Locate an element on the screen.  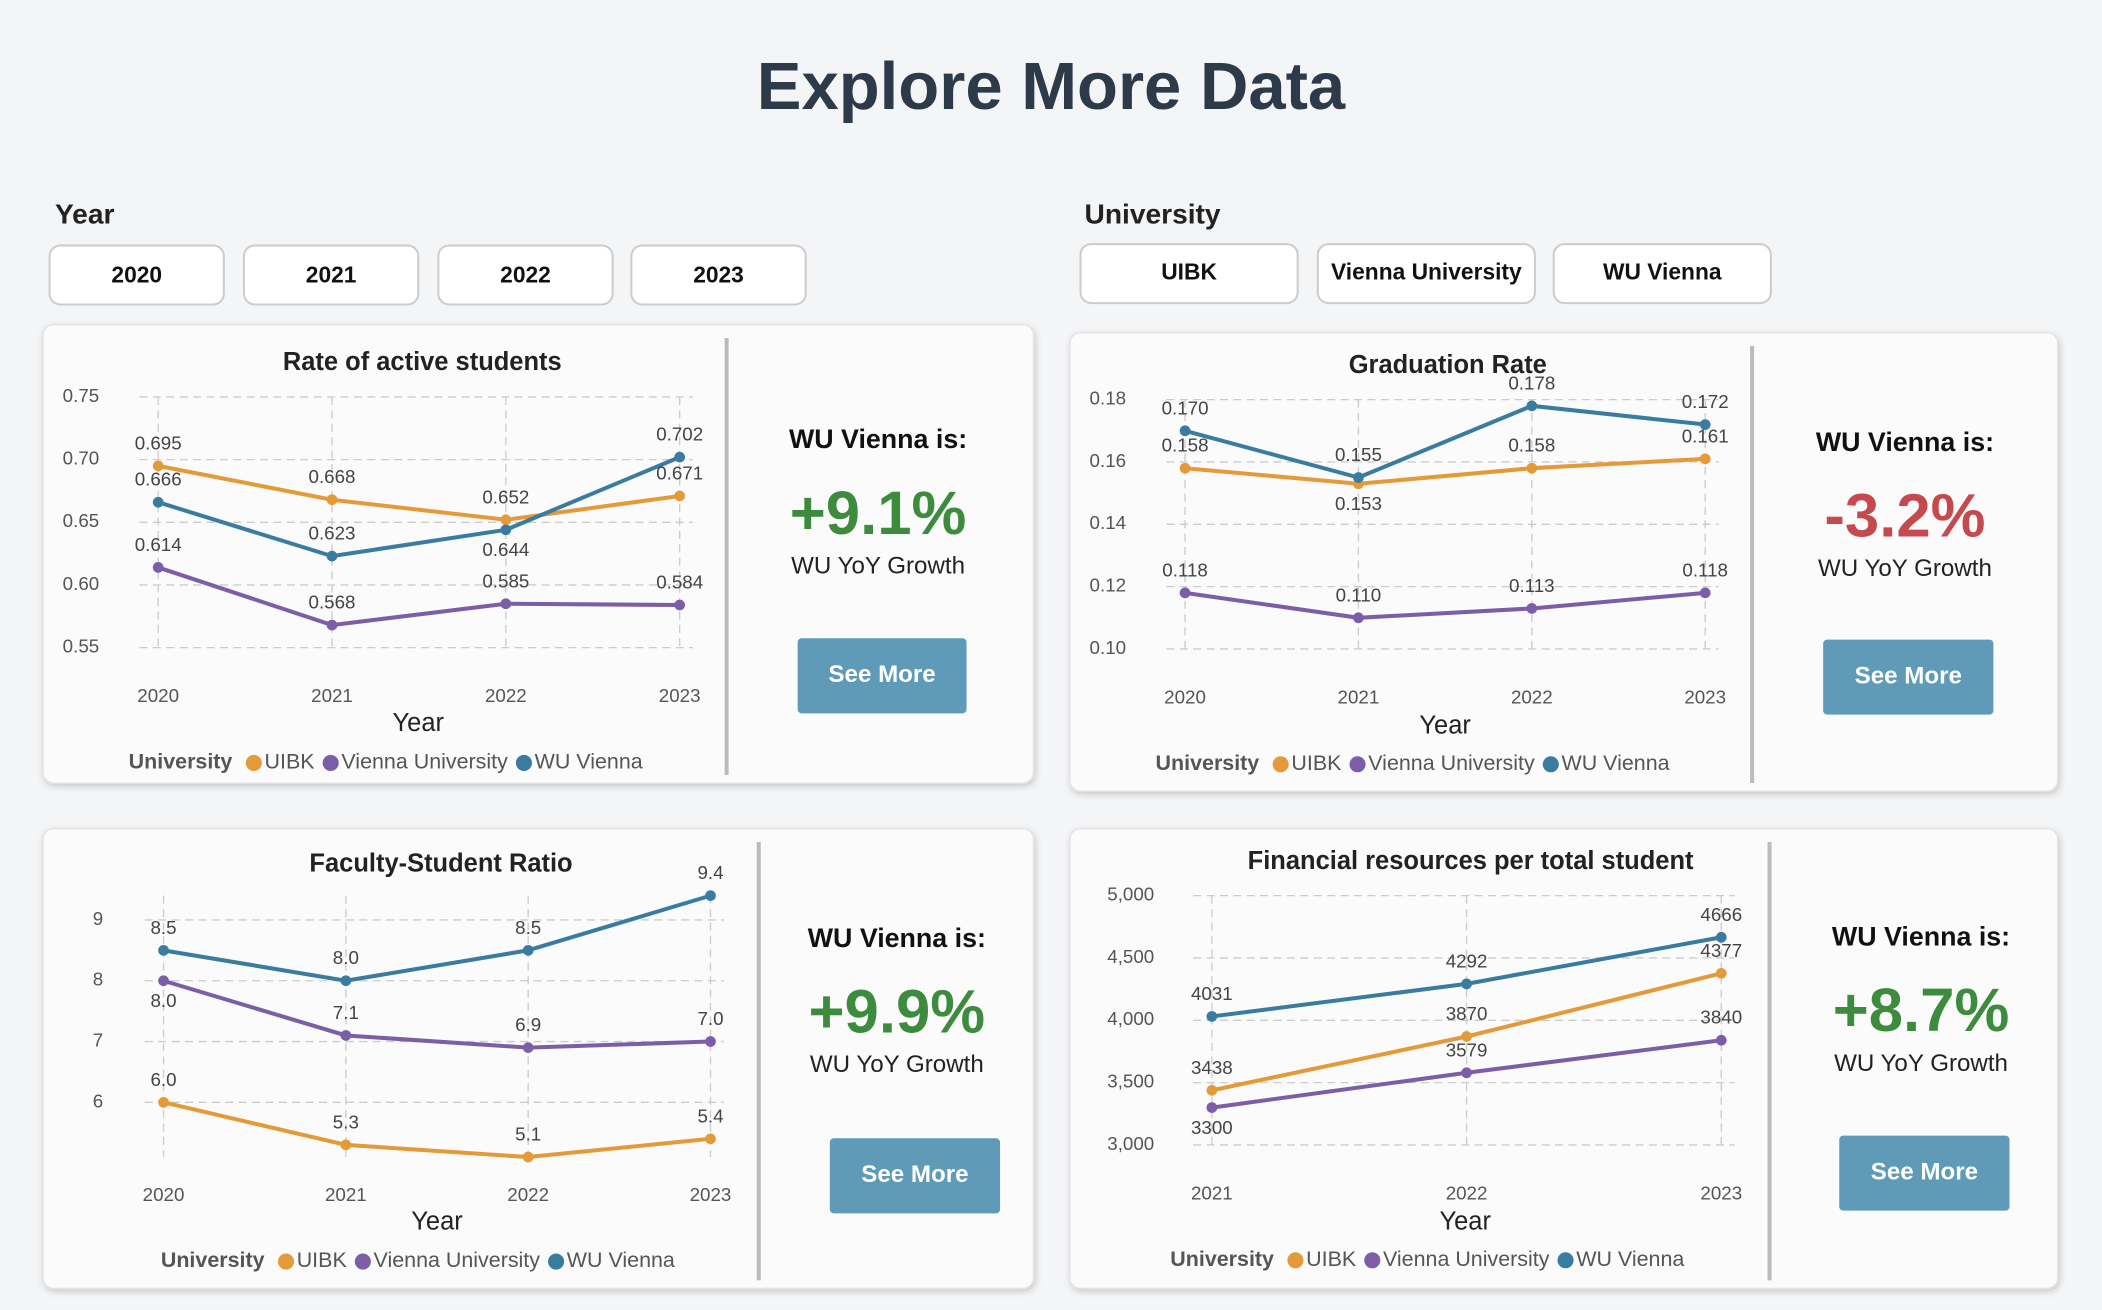
button-label: WU Vienna is located at coordinates (1662, 272).